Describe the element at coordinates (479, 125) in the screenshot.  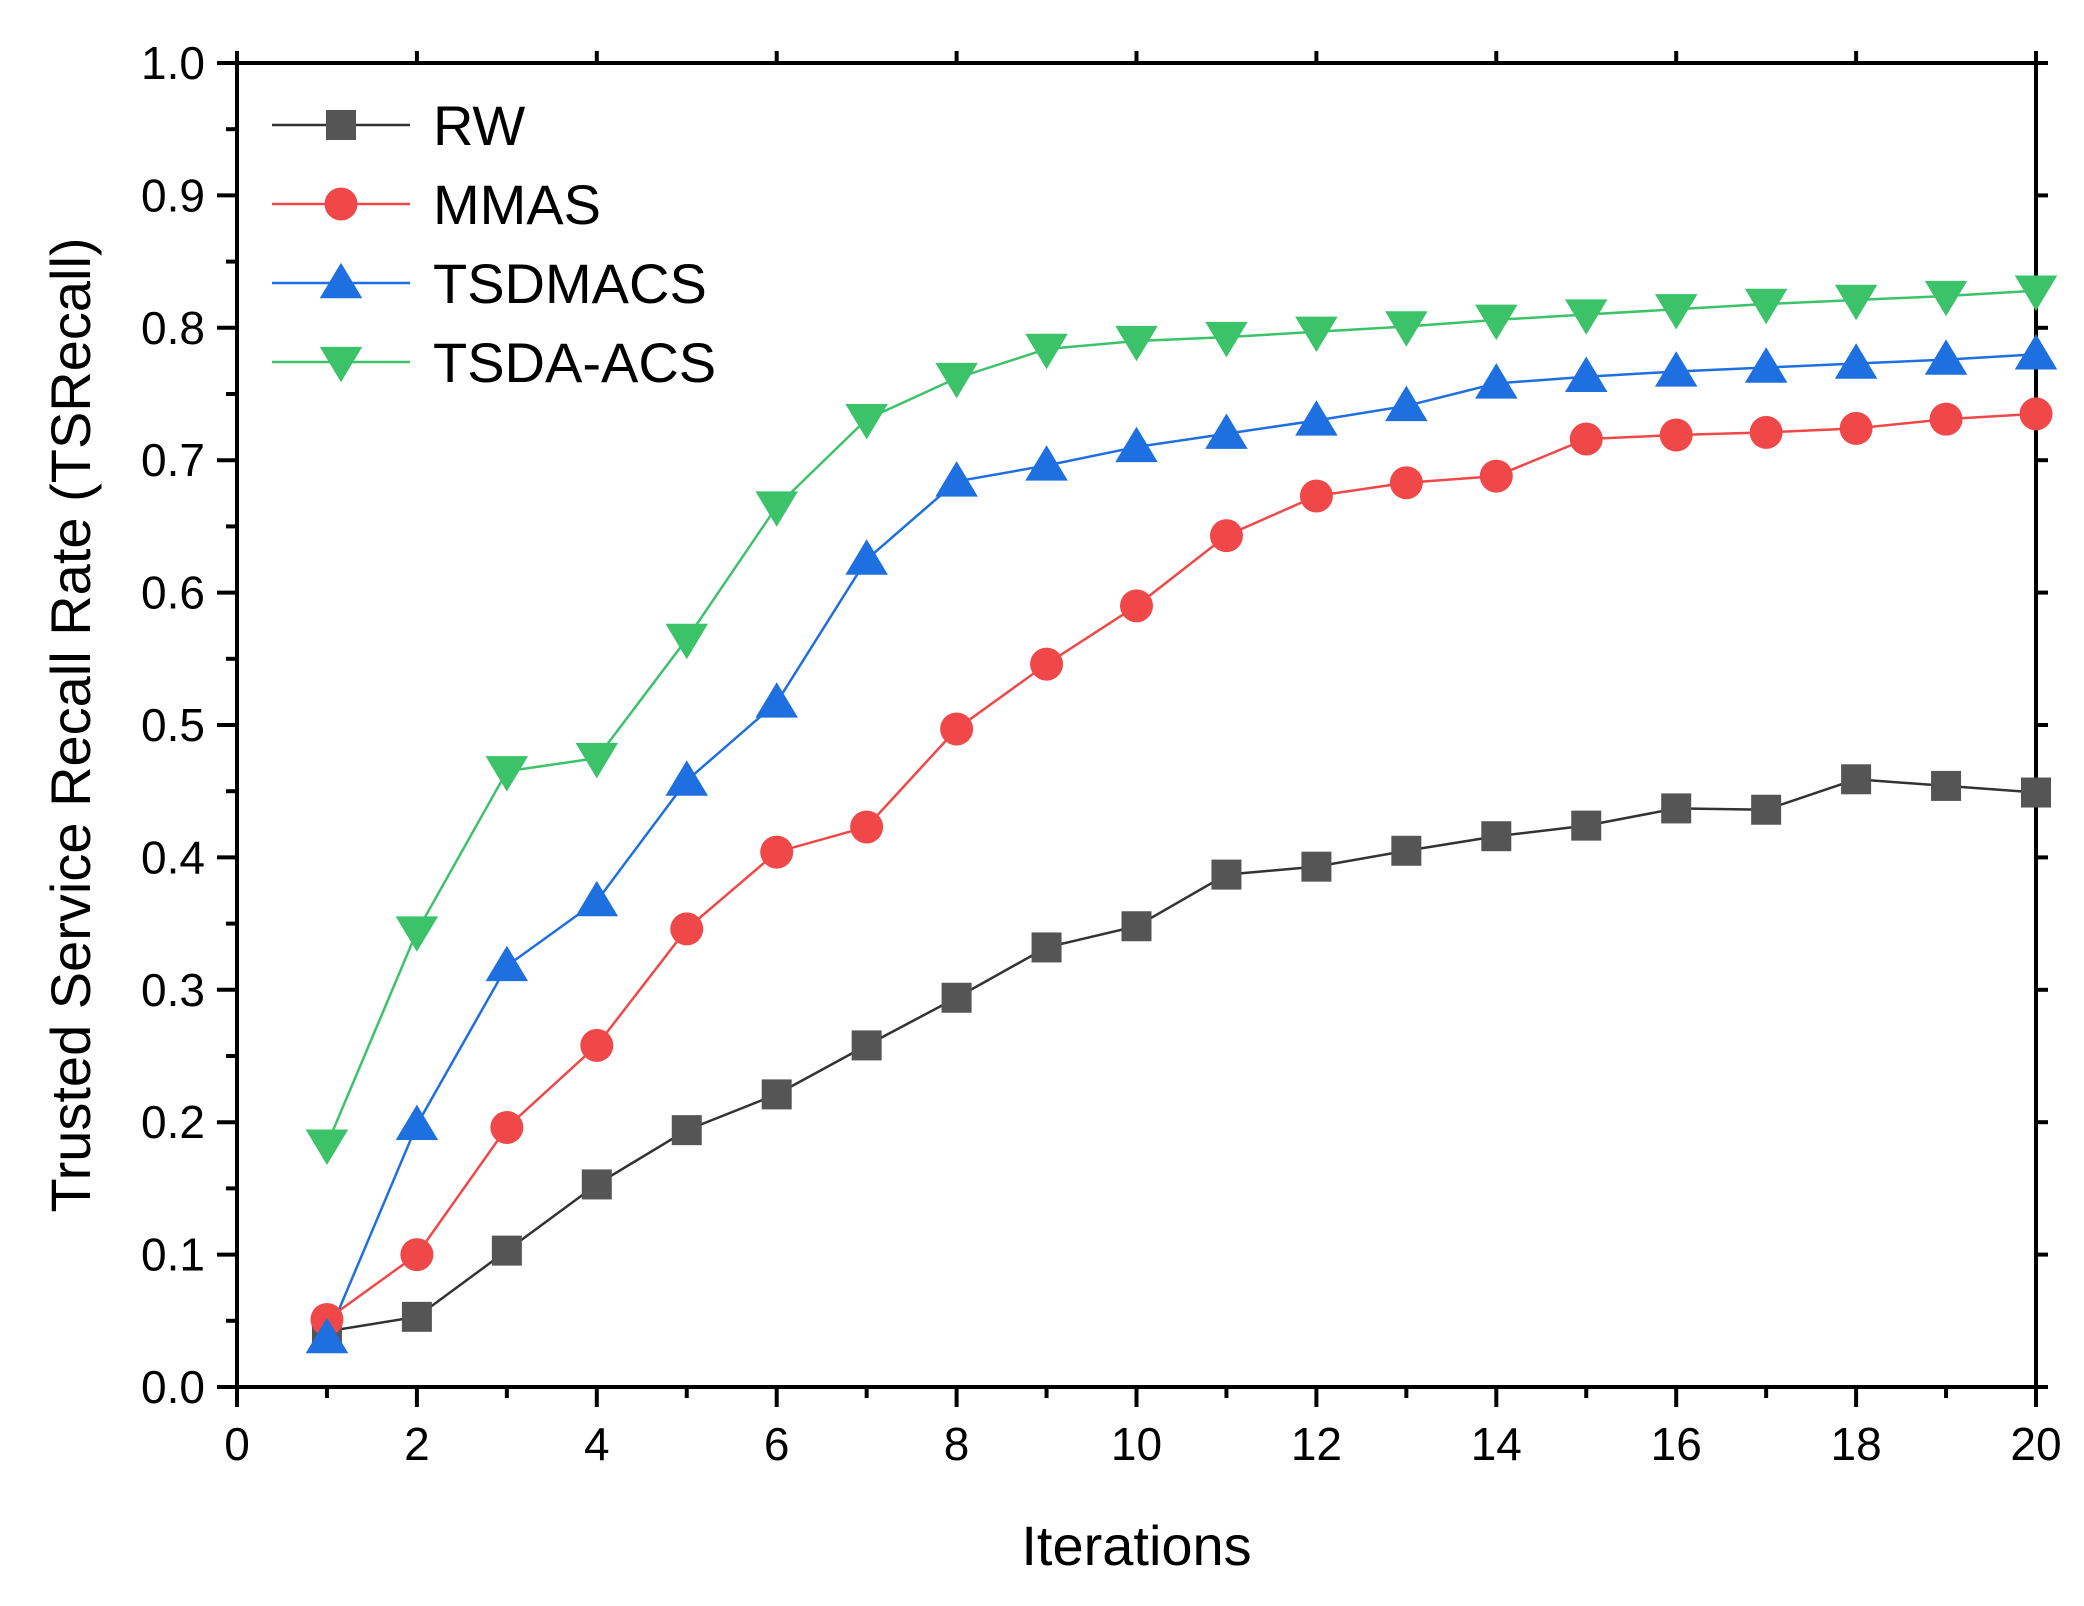
I see `legend-label-rw: RW` at that location.